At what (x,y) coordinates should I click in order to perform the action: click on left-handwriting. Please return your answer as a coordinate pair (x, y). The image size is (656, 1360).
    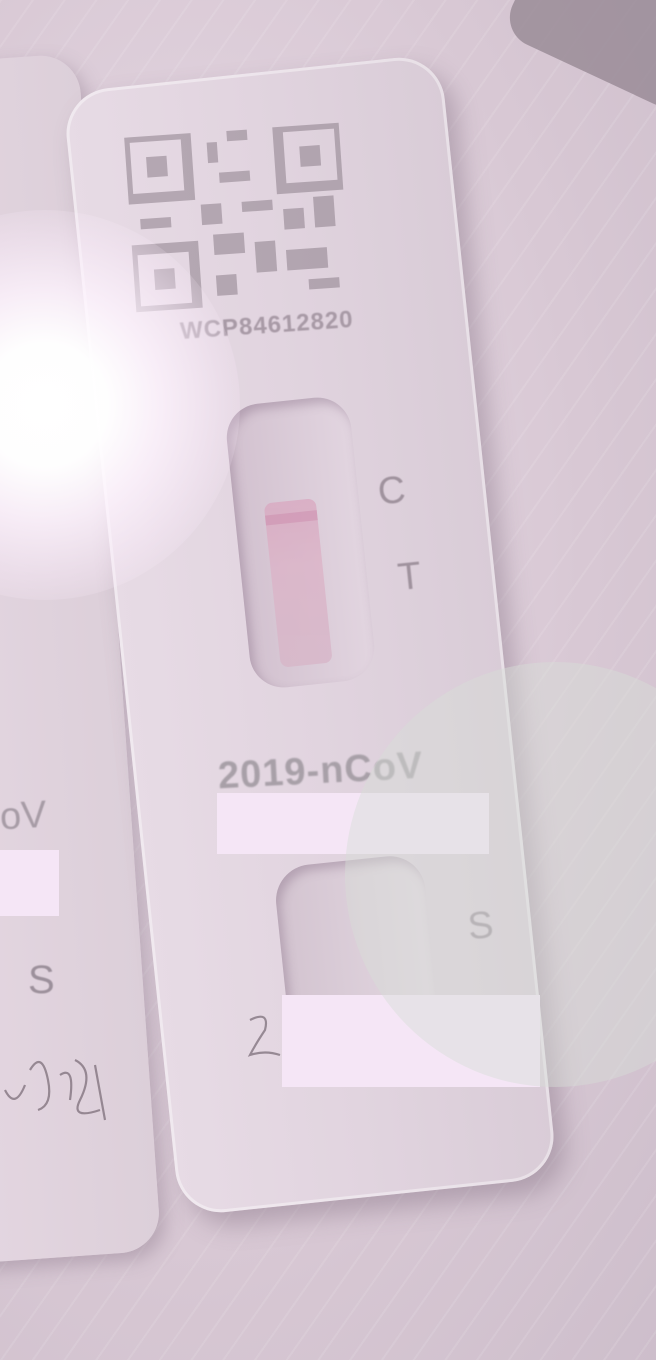
    Looking at the image, I should click on (55, 1090).